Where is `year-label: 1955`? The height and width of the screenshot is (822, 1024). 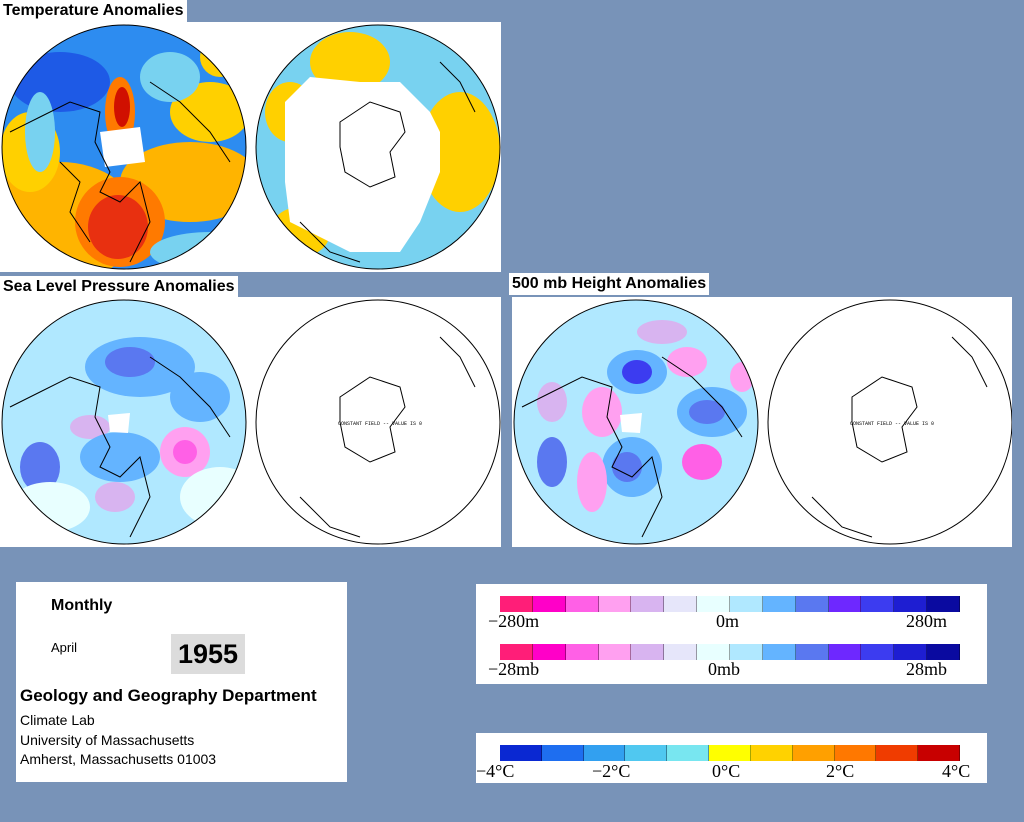
year-label: 1955 is located at coordinates (208, 654).